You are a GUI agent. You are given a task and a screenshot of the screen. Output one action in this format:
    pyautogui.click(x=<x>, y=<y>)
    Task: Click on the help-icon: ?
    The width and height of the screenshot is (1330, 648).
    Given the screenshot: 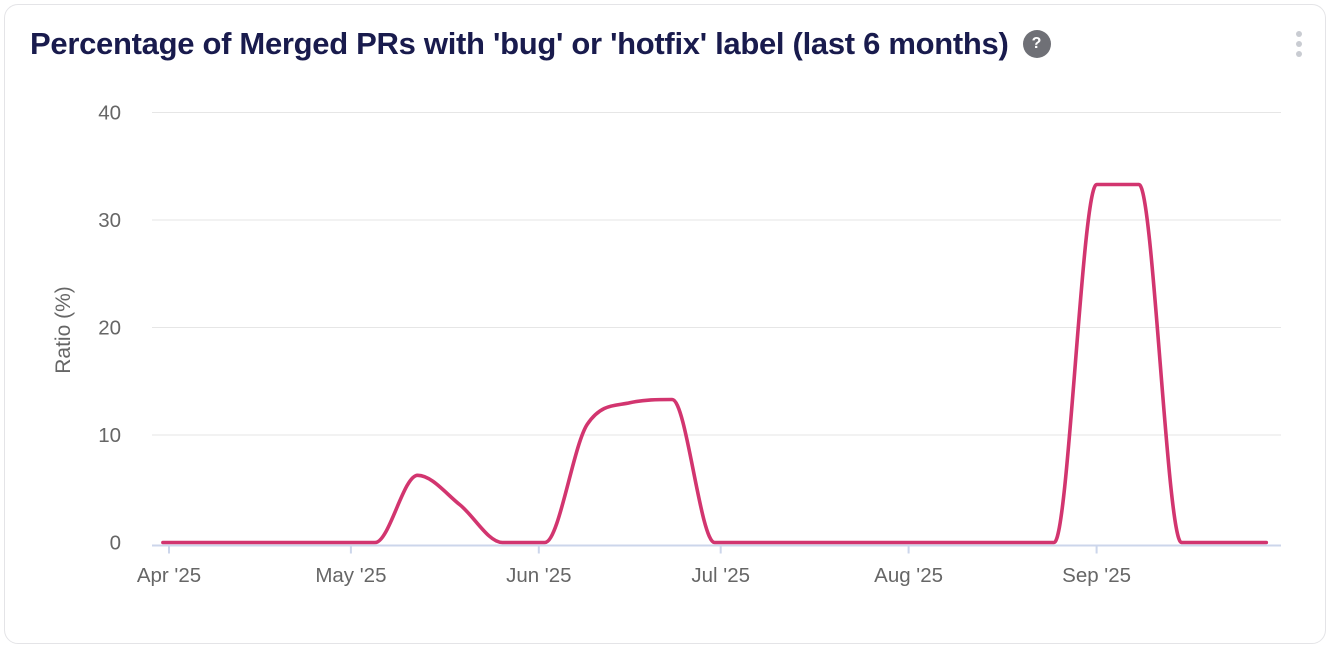 What is the action you would take?
    pyautogui.click(x=1036, y=44)
    